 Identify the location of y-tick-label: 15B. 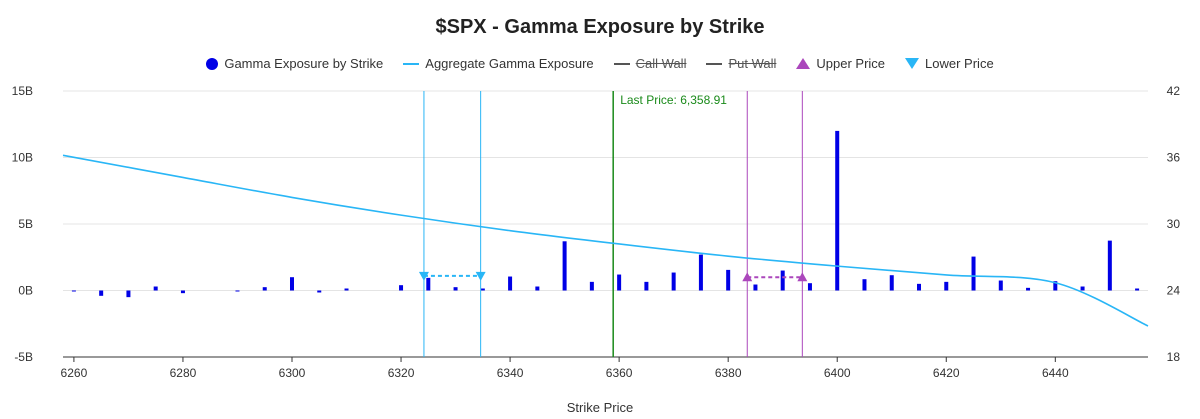
(22, 91).